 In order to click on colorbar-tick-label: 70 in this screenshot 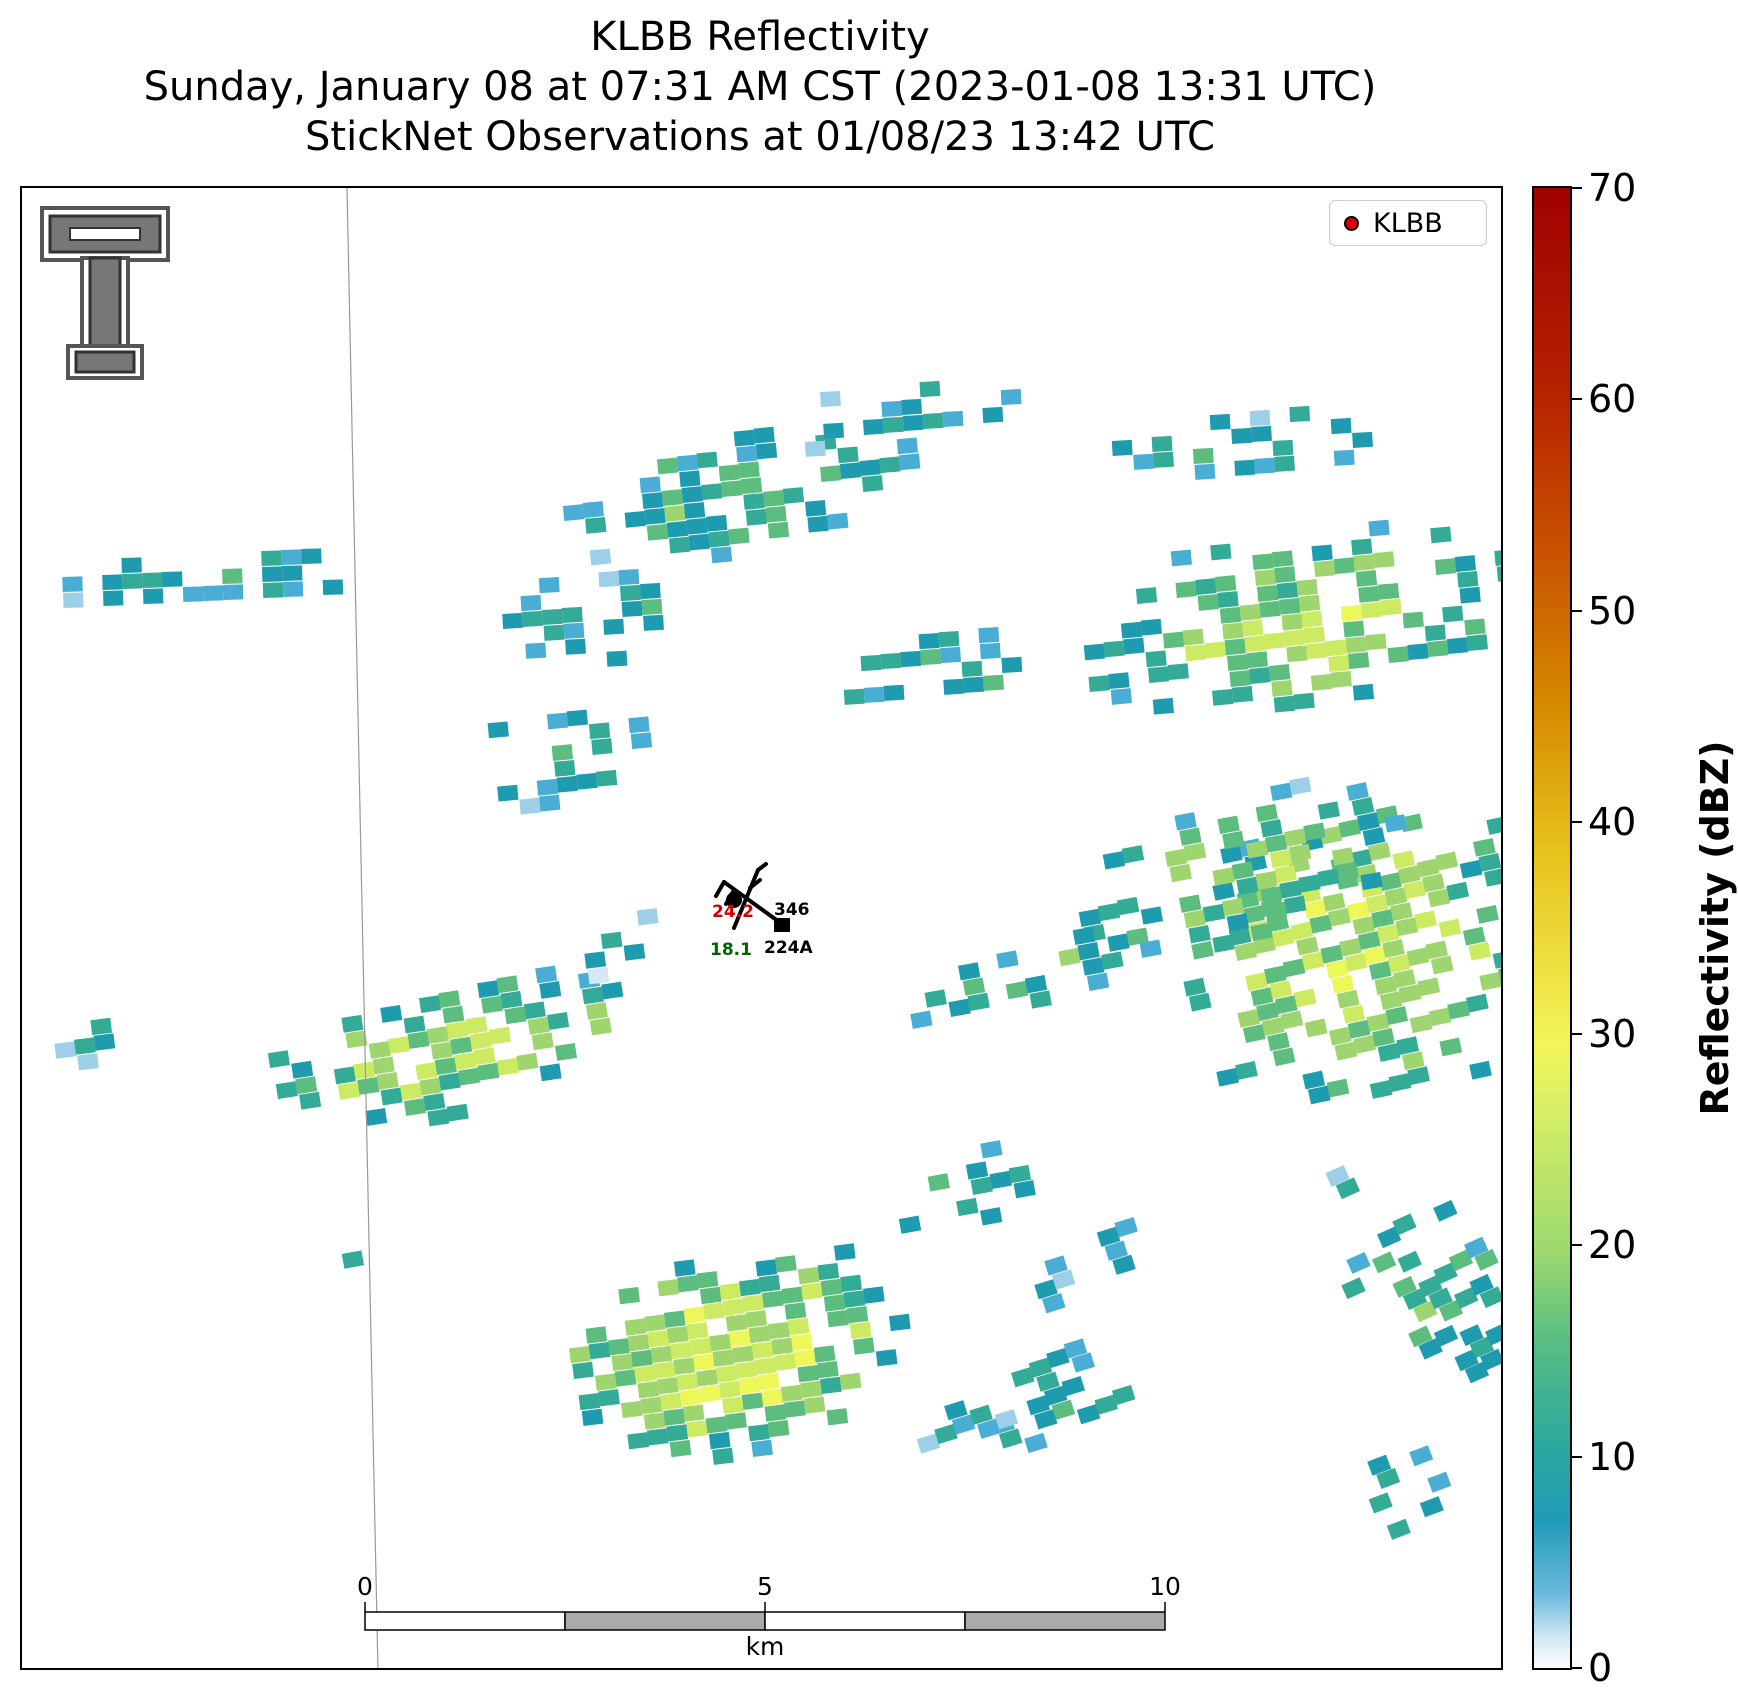, I will do `click(1612, 188)`.